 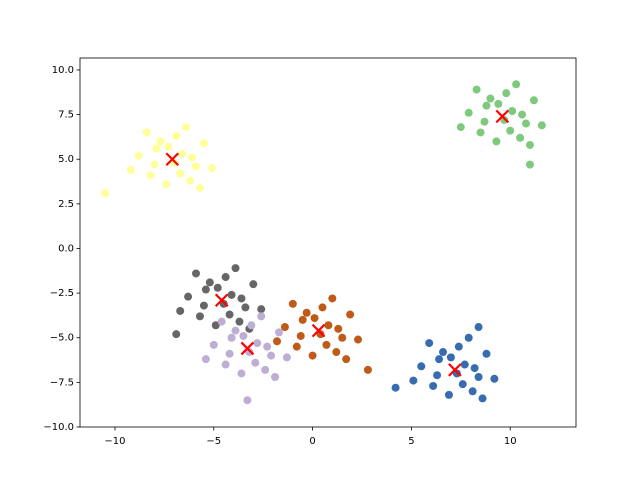 What do you see at coordinates (66, 248) in the screenshot?
I see `y-tick-label: 0.0` at bounding box center [66, 248].